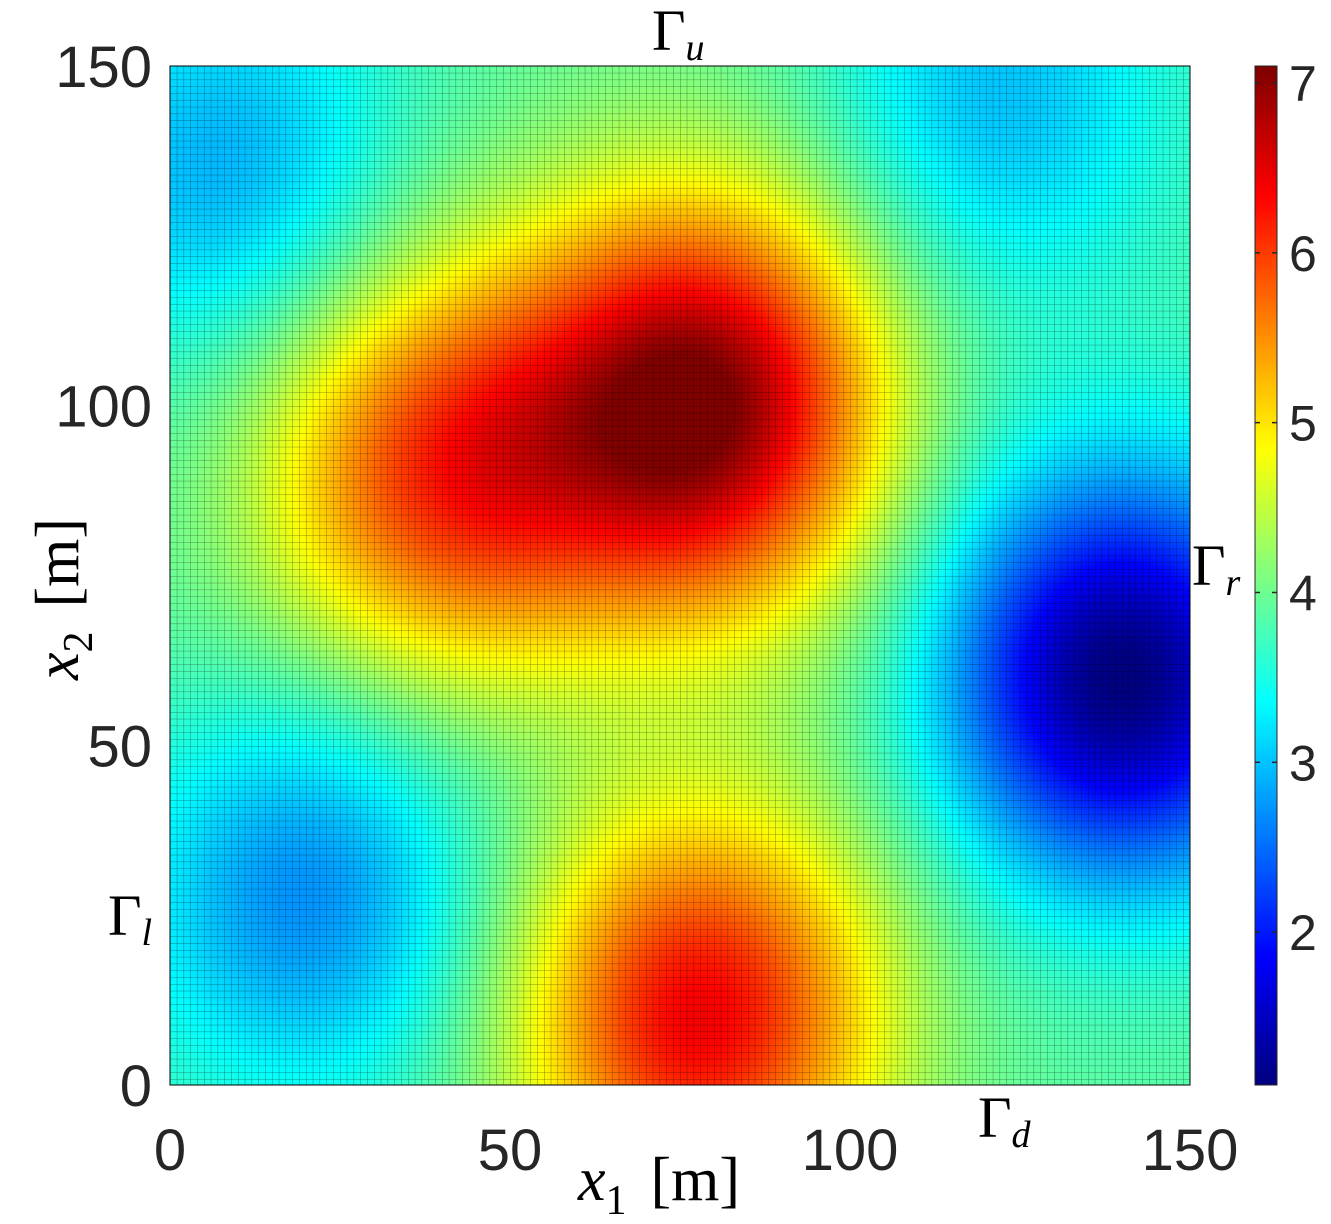  What do you see at coordinates (1216, 568) in the screenshot?
I see `boundary-label-right: Γr` at bounding box center [1216, 568].